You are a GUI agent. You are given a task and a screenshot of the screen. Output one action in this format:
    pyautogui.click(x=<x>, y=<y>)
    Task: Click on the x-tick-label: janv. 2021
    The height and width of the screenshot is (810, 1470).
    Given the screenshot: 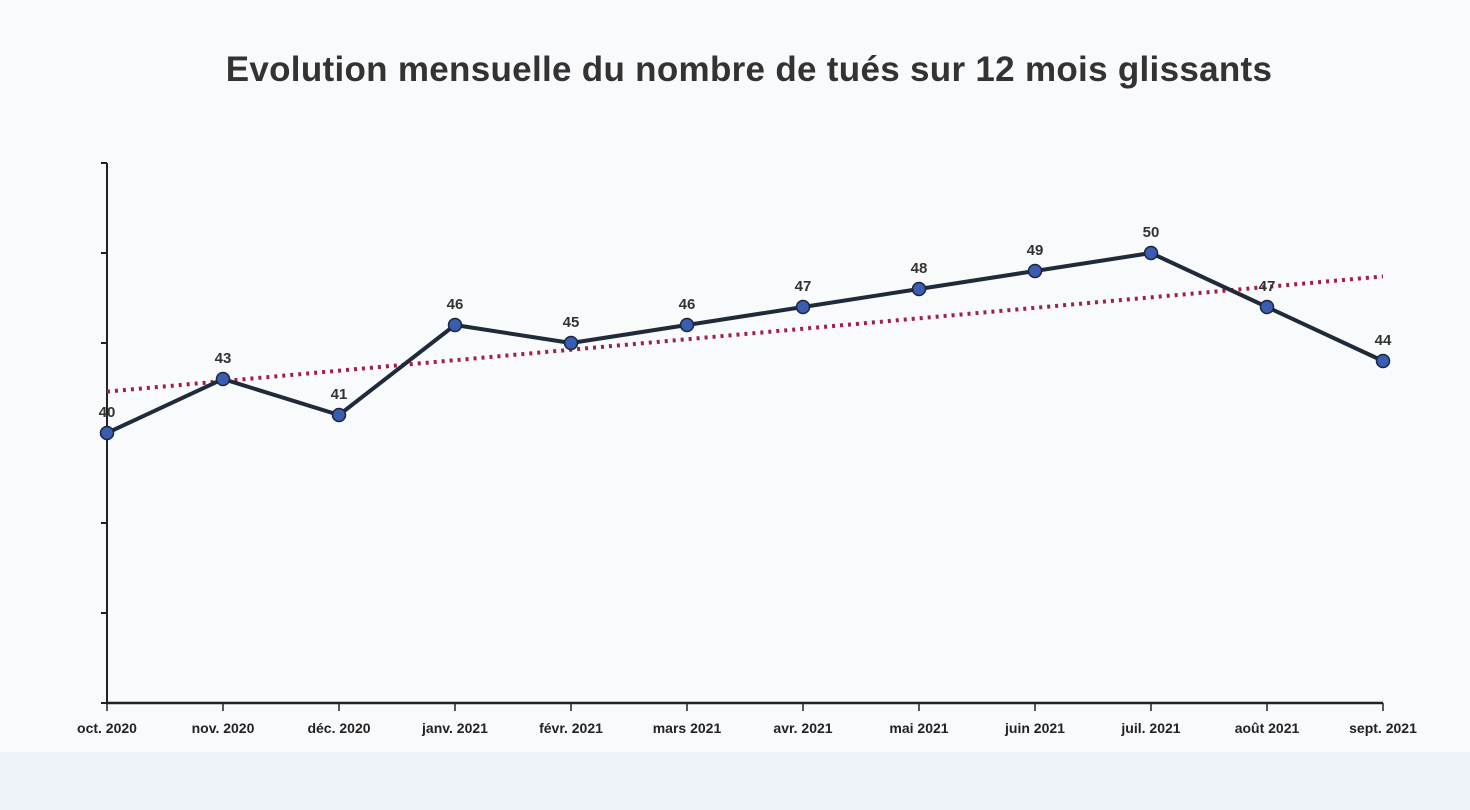 What is the action you would take?
    pyautogui.click(x=454, y=728)
    